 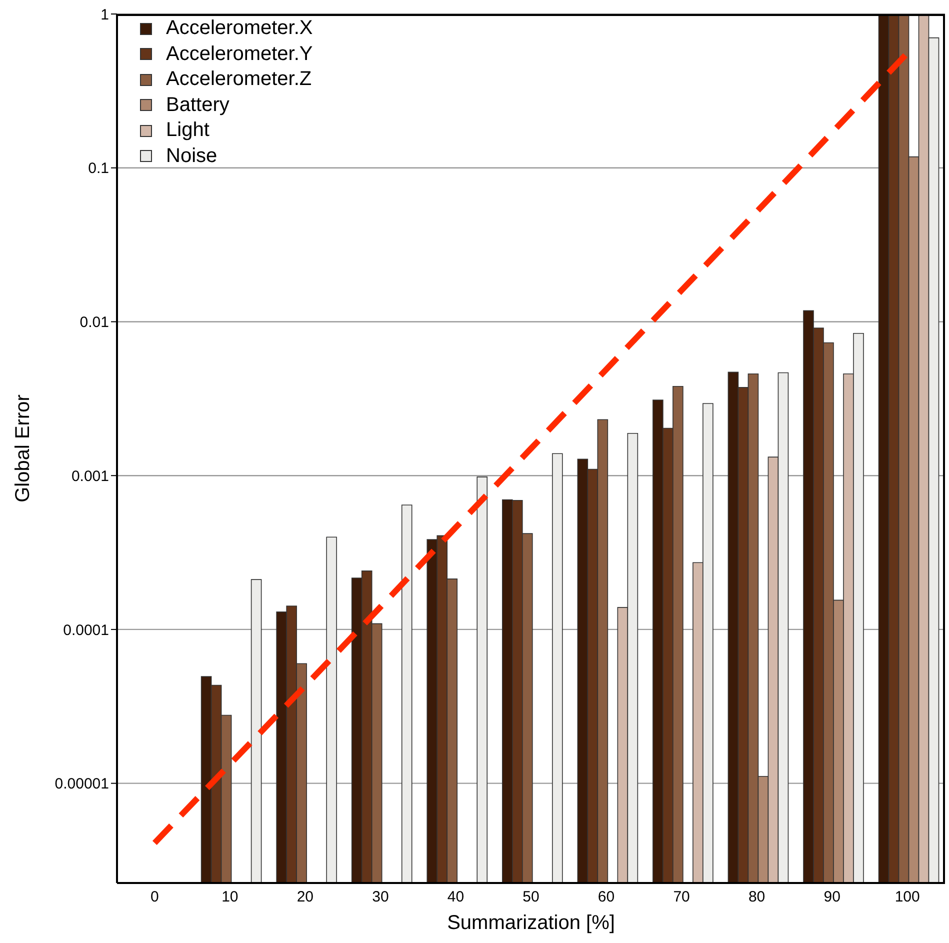 What do you see at coordinates (94, 323) in the screenshot?
I see `y-tick-label: 0.01` at bounding box center [94, 323].